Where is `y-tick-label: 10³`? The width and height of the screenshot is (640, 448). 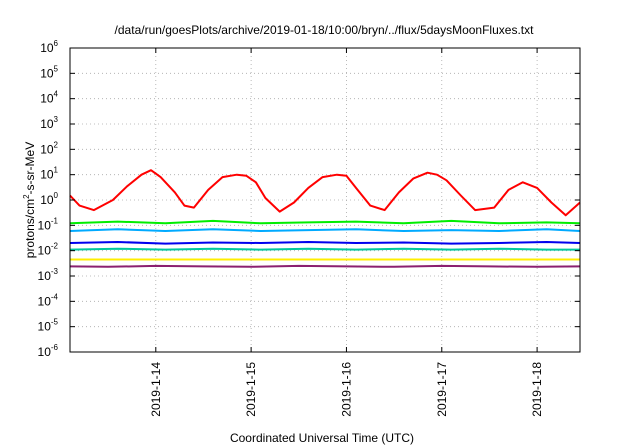
y-tick-label: 10³ is located at coordinates (49, 123).